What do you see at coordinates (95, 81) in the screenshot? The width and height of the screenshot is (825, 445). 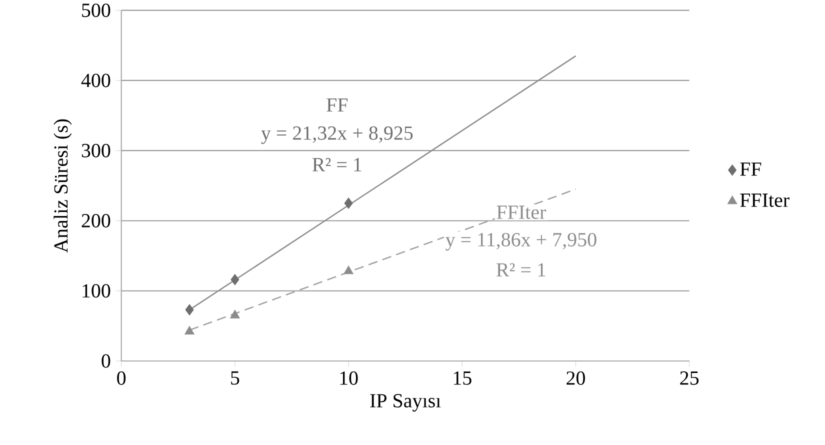 I see `y-tick-label: 400` at bounding box center [95, 81].